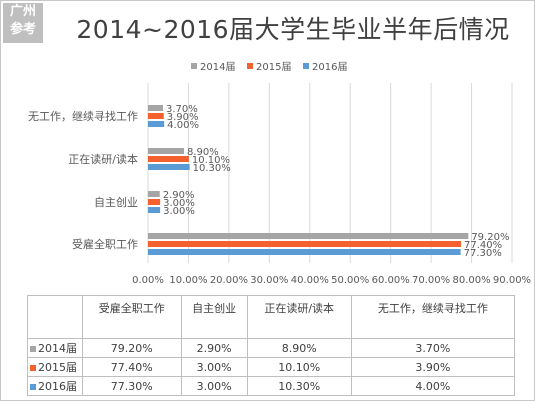  I want to click on bar-2015届-0, so click(156, 116).